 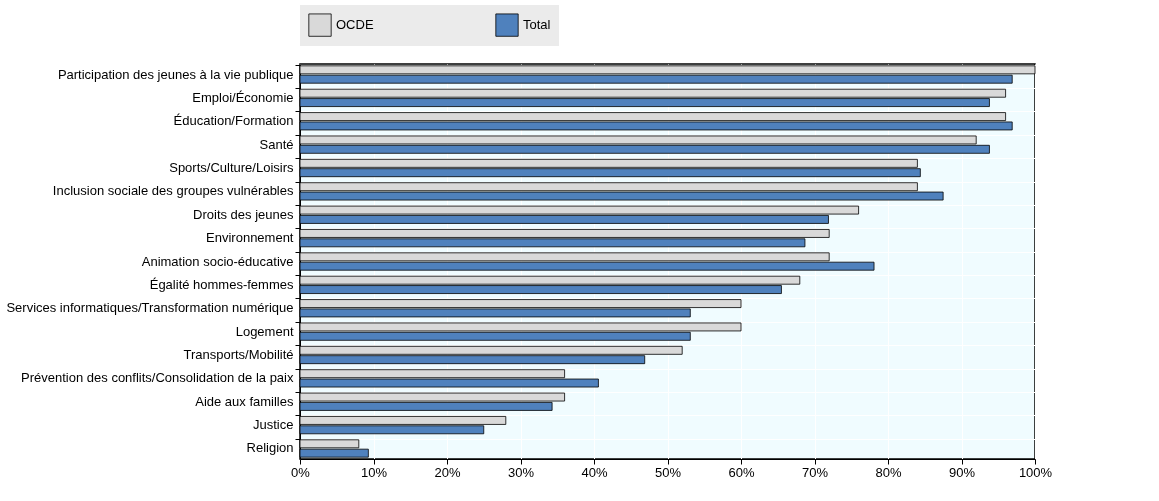 I want to click on y-tick-label: Inclusion sociale des groupes vulnérables, so click(x=173, y=191).